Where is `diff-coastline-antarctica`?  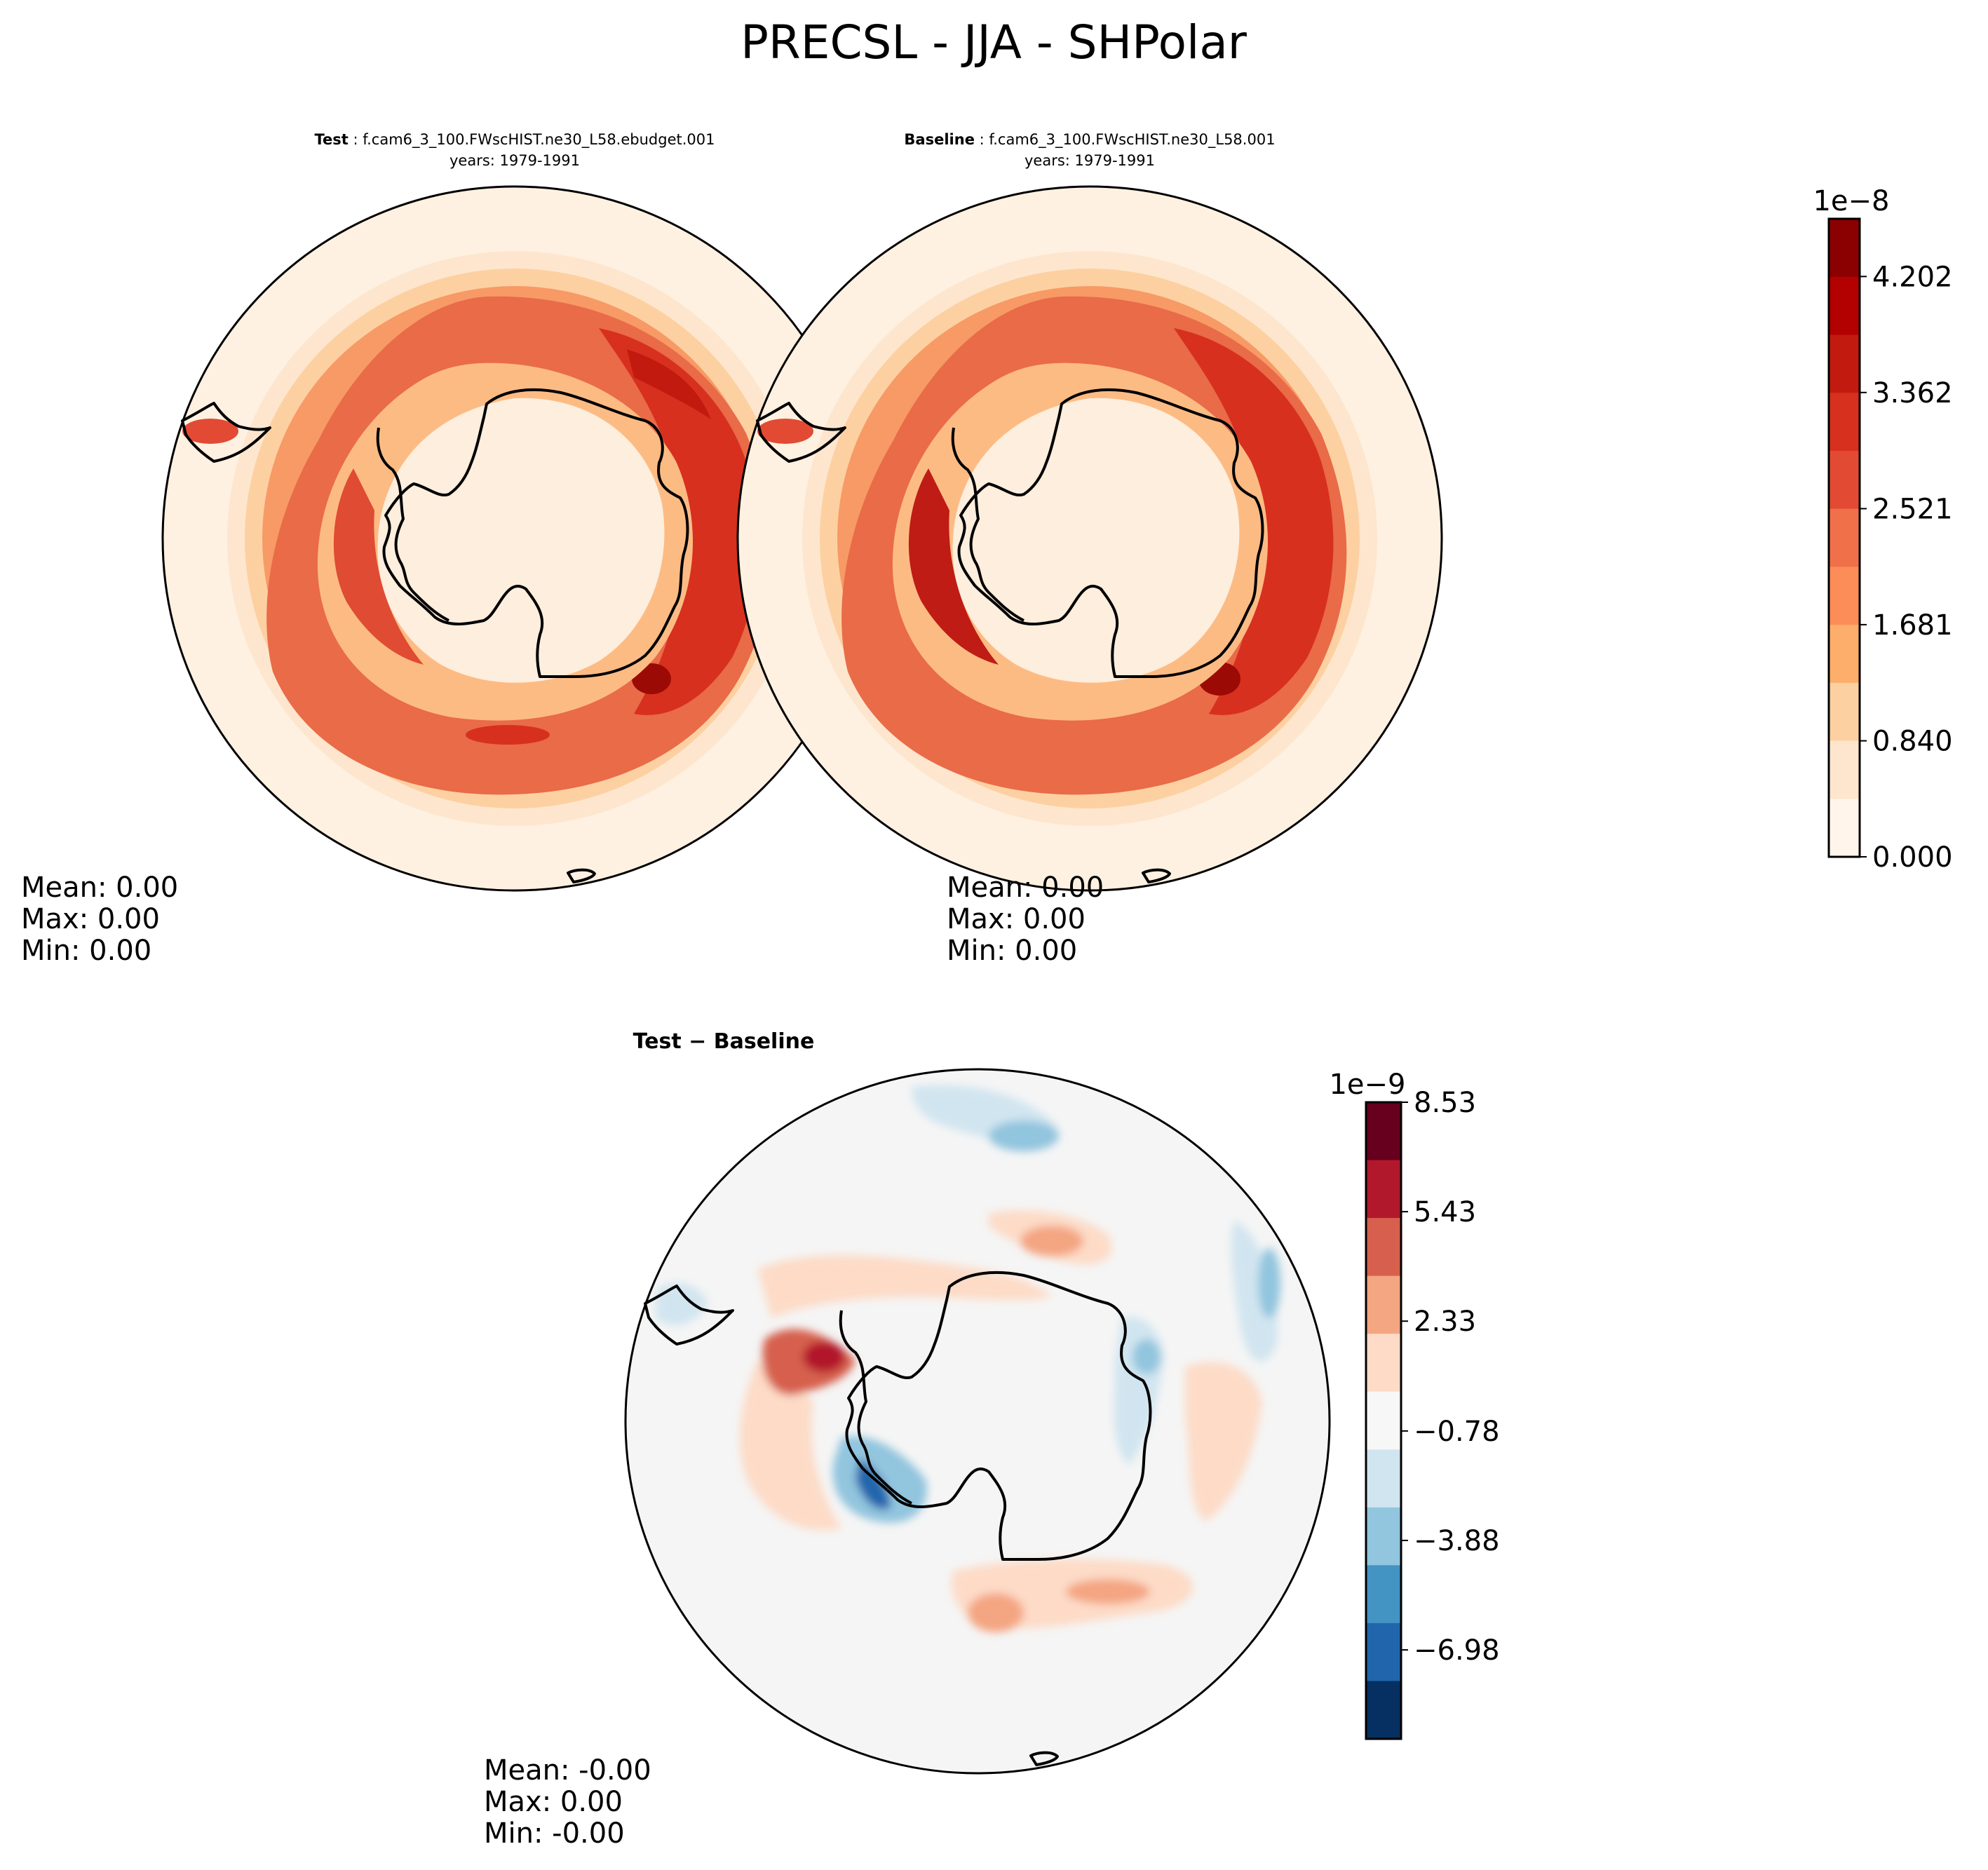
diff-coastline-antarctica is located at coordinates (998, 1416).